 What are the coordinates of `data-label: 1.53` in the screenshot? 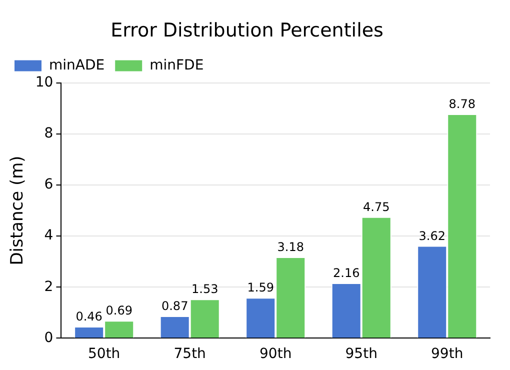 It's located at (205, 289).